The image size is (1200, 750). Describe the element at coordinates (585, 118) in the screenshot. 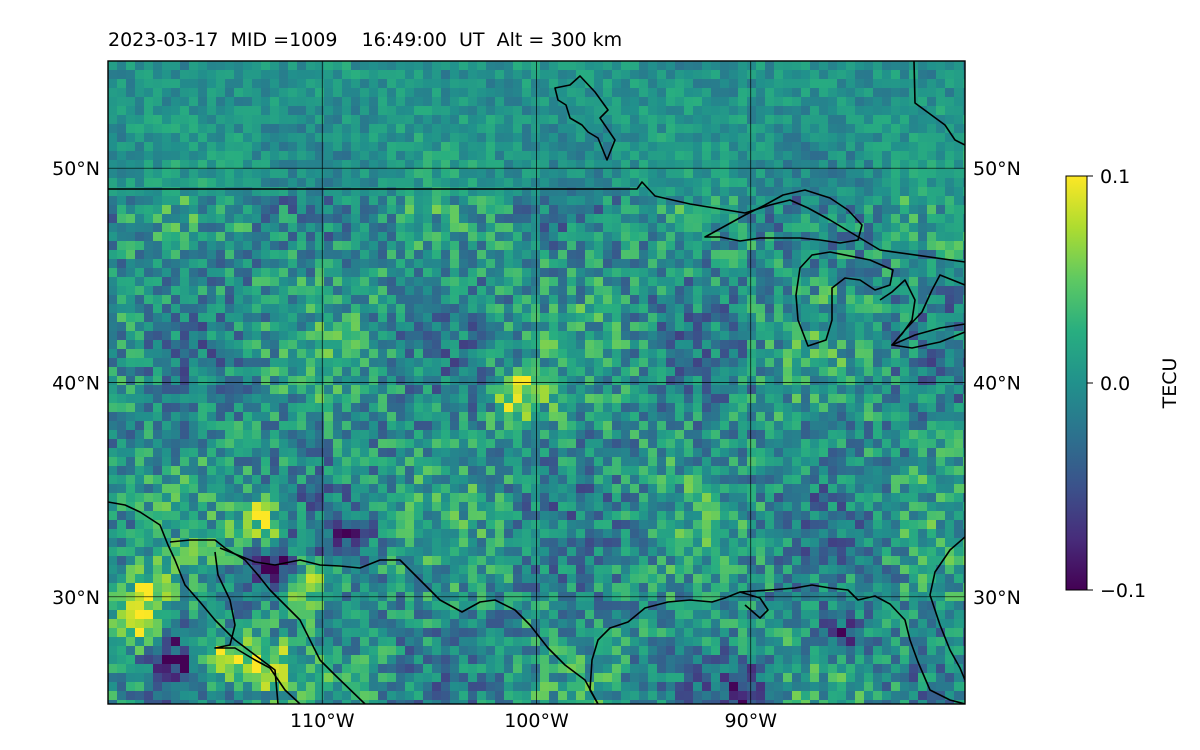

I see `lake-winnipeg` at that location.